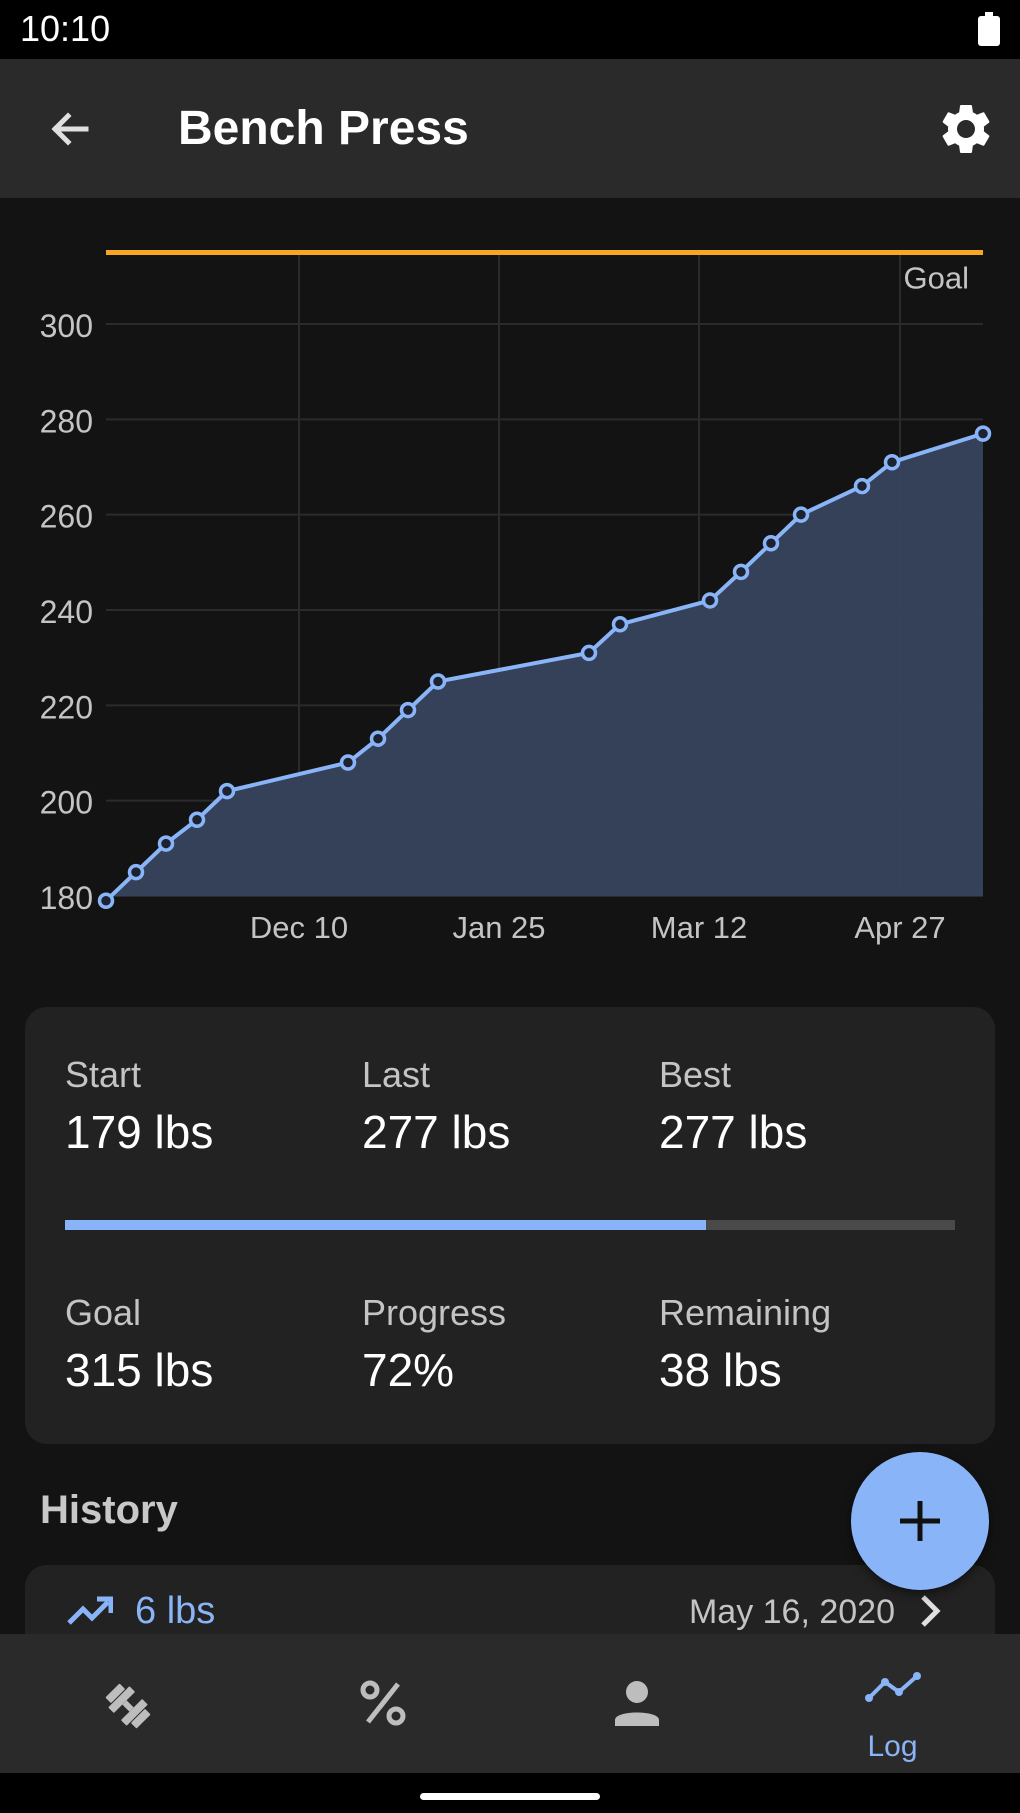 Image resolution: width=1020 pixels, height=1813 pixels. What do you see at coordinates (936, 278) in the screenshot?
I see `goal-label: Goal` at bounding box center [936, 278].